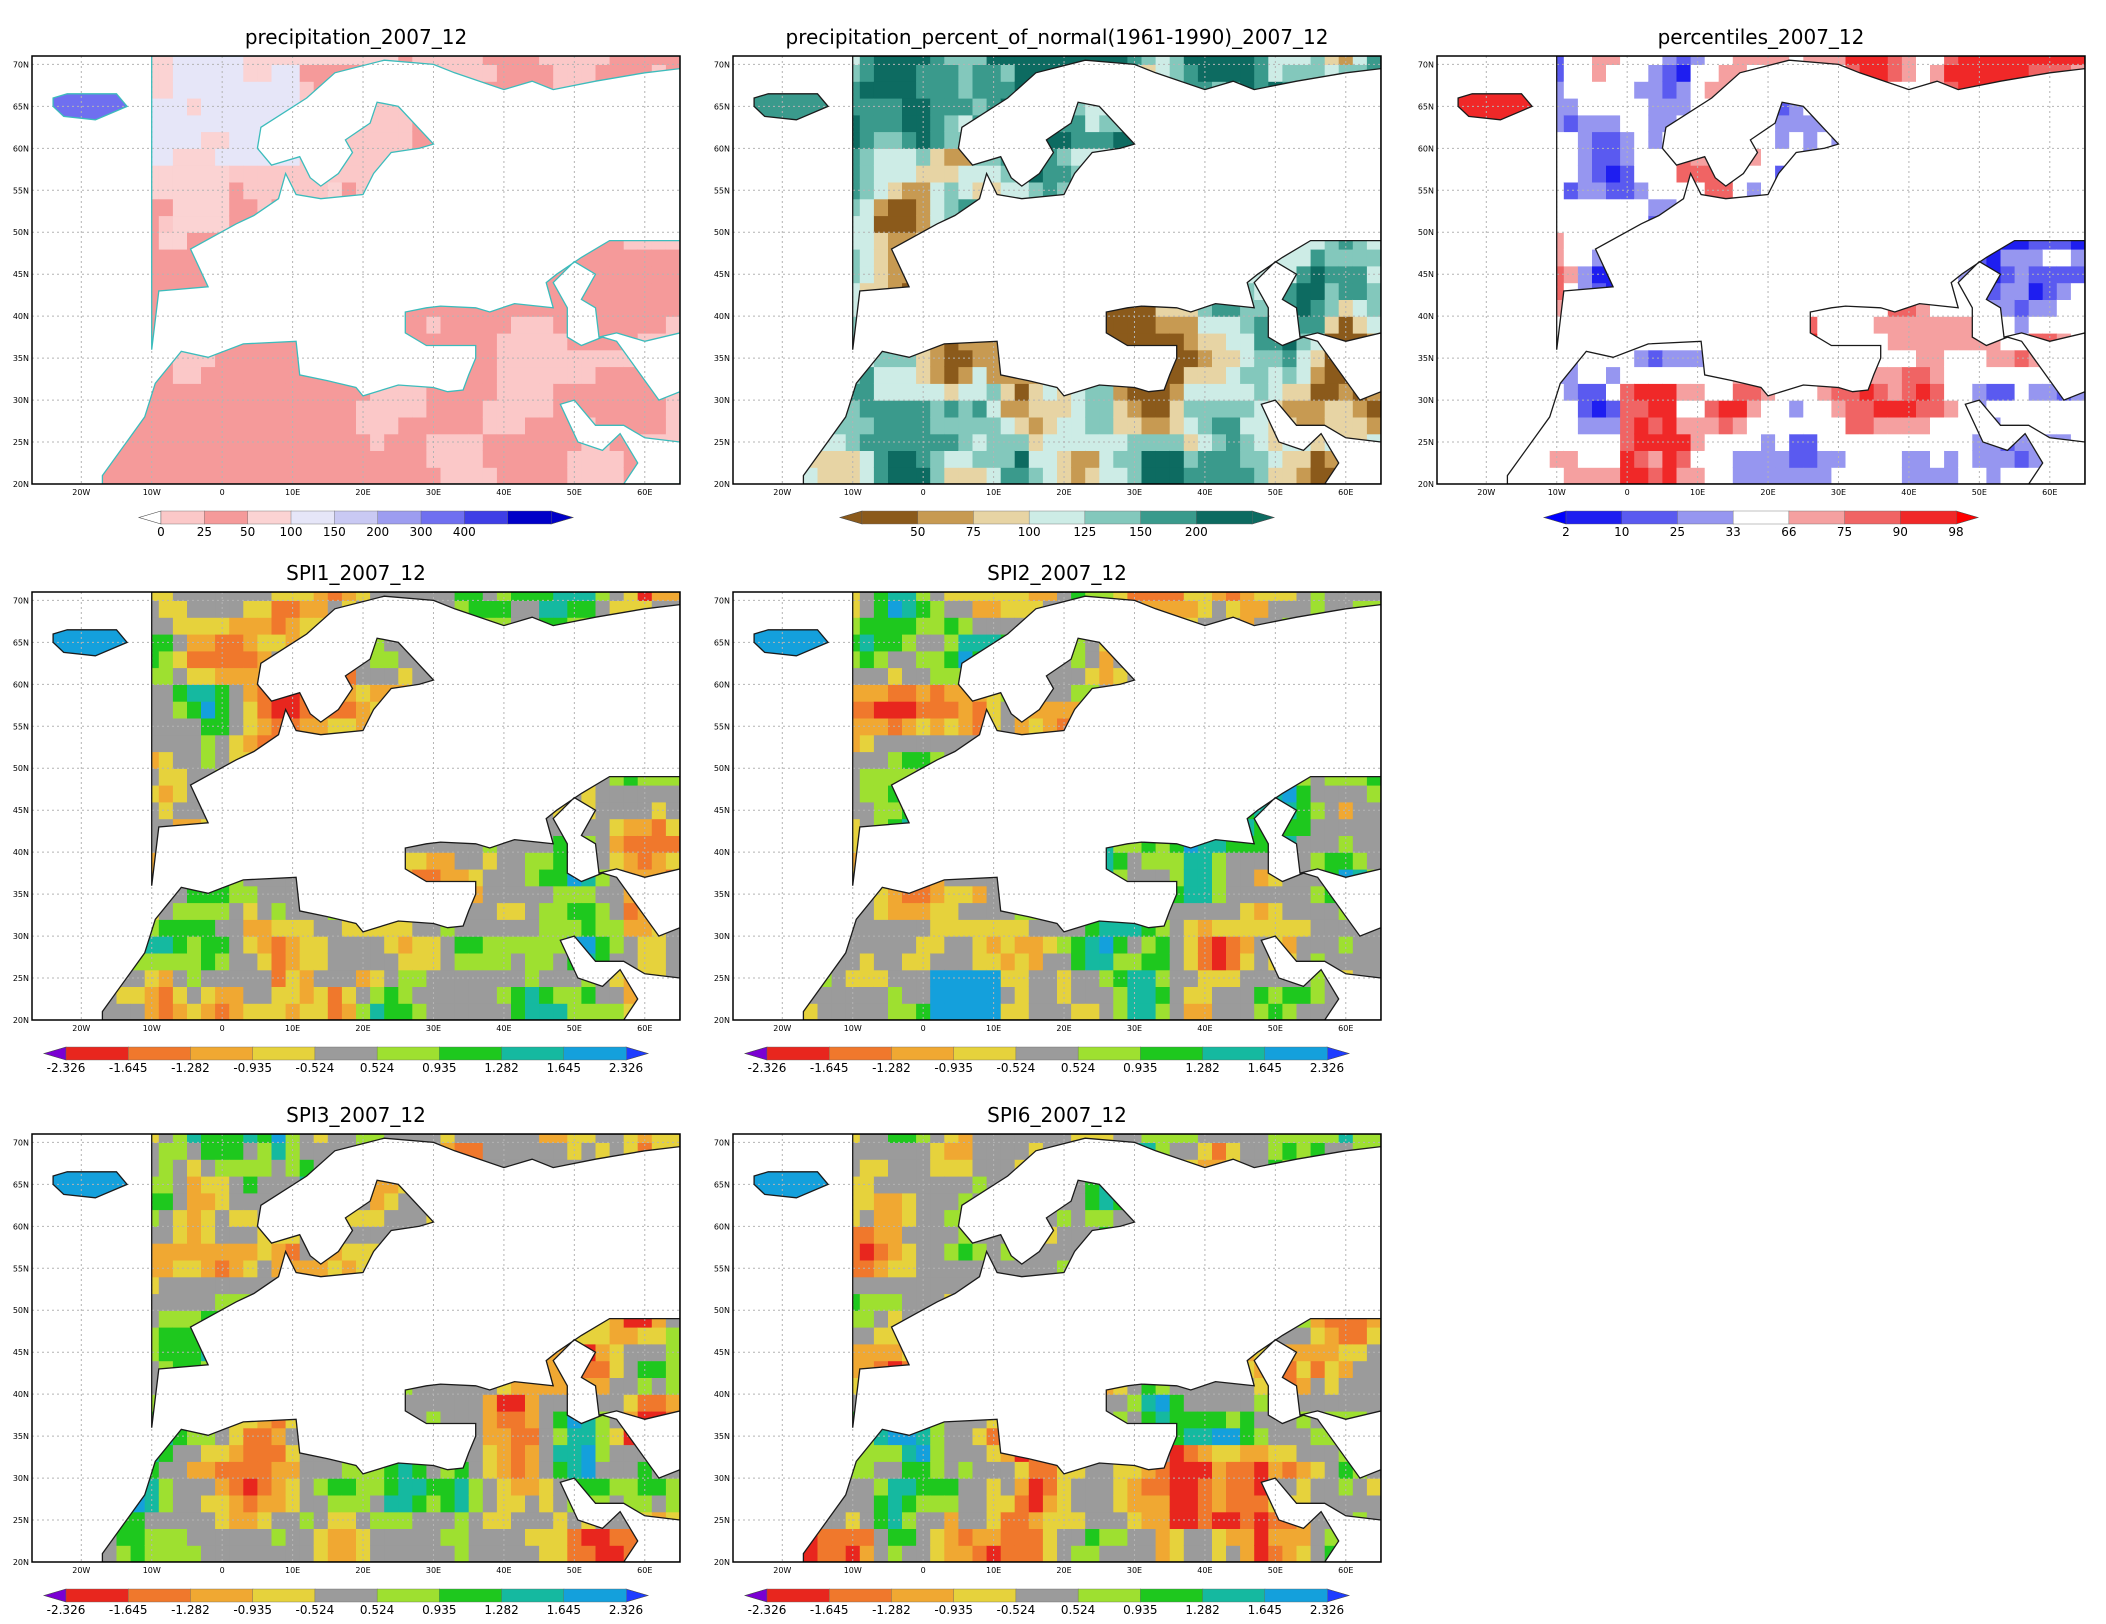 This screenshot has height=1624, width=2106. I want to click on colorbar-label: -1.282, so click(190, 1610).